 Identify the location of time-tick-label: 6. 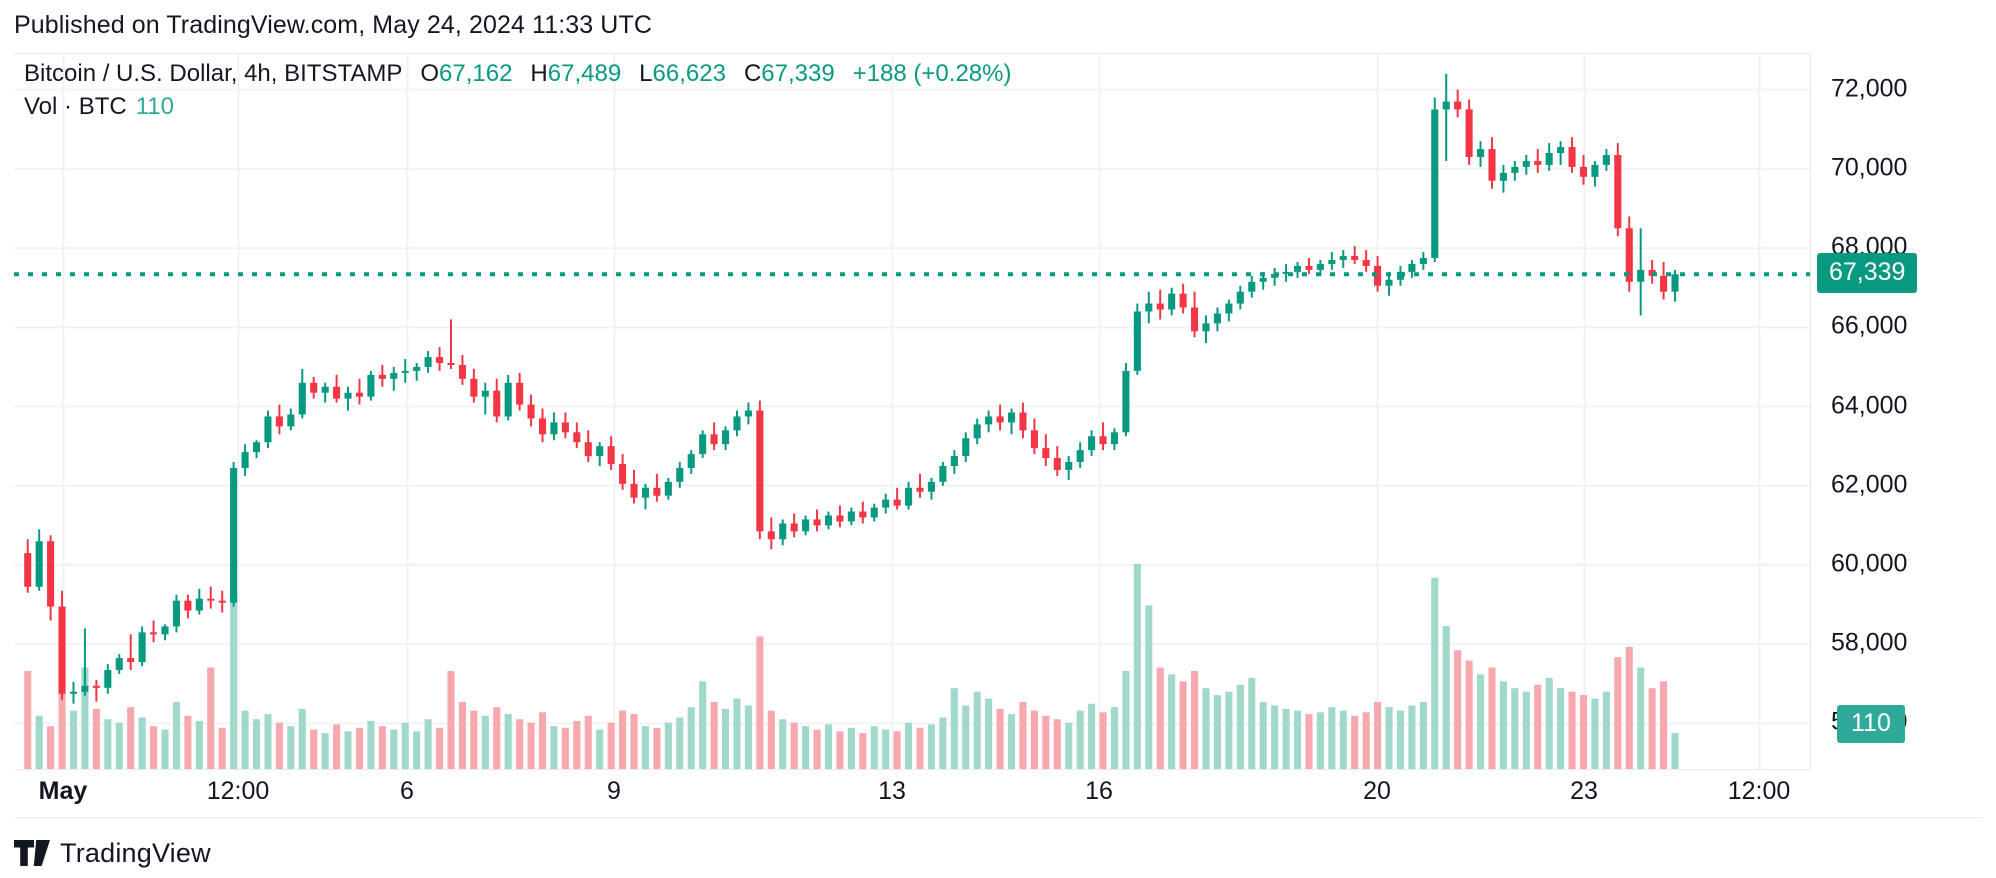
(407, 791).